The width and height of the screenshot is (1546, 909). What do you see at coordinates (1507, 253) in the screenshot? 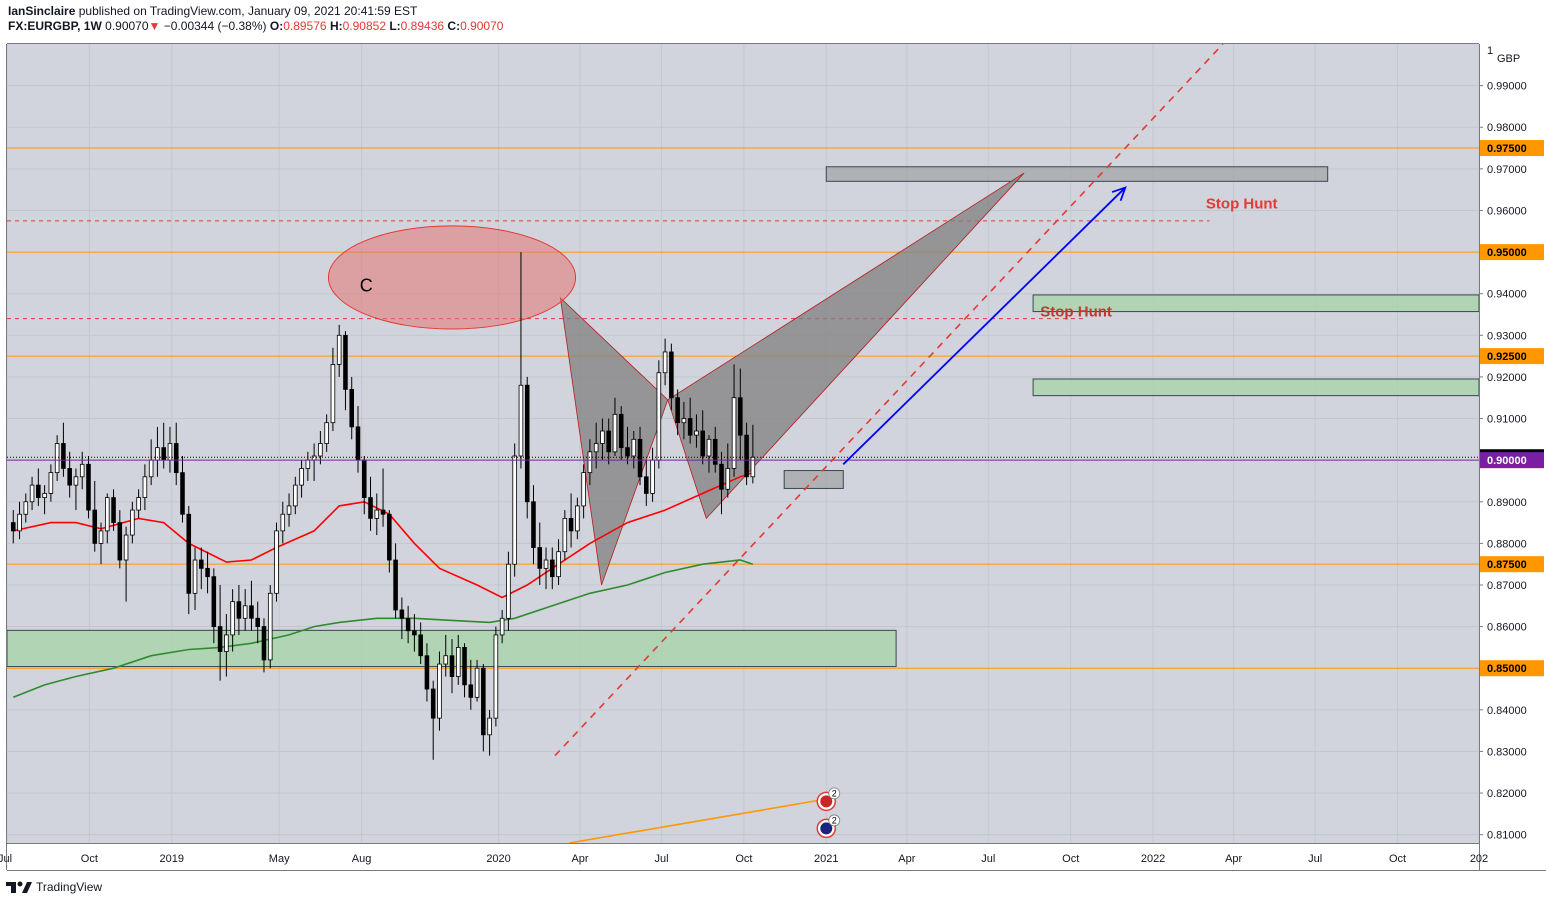
I see `price-tag-label: 0.95000` at bounding box center [1507, 253].